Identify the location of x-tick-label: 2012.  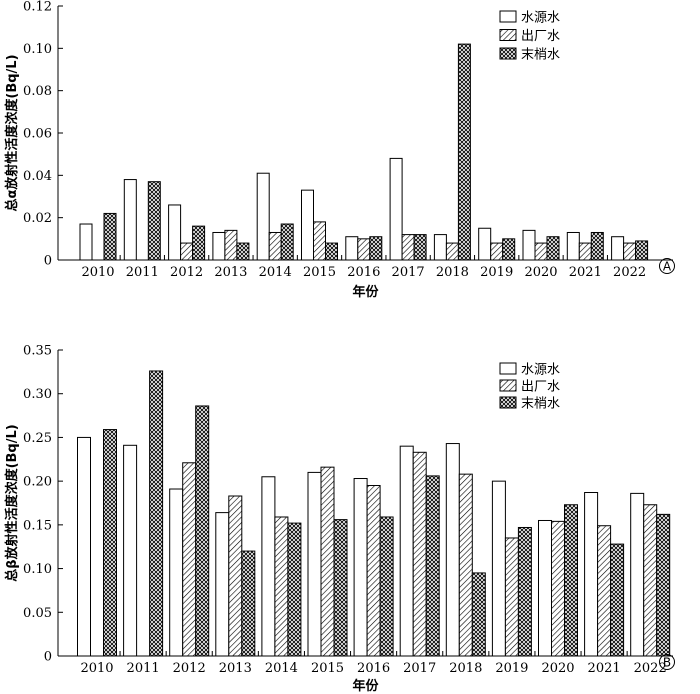
(186, 272).